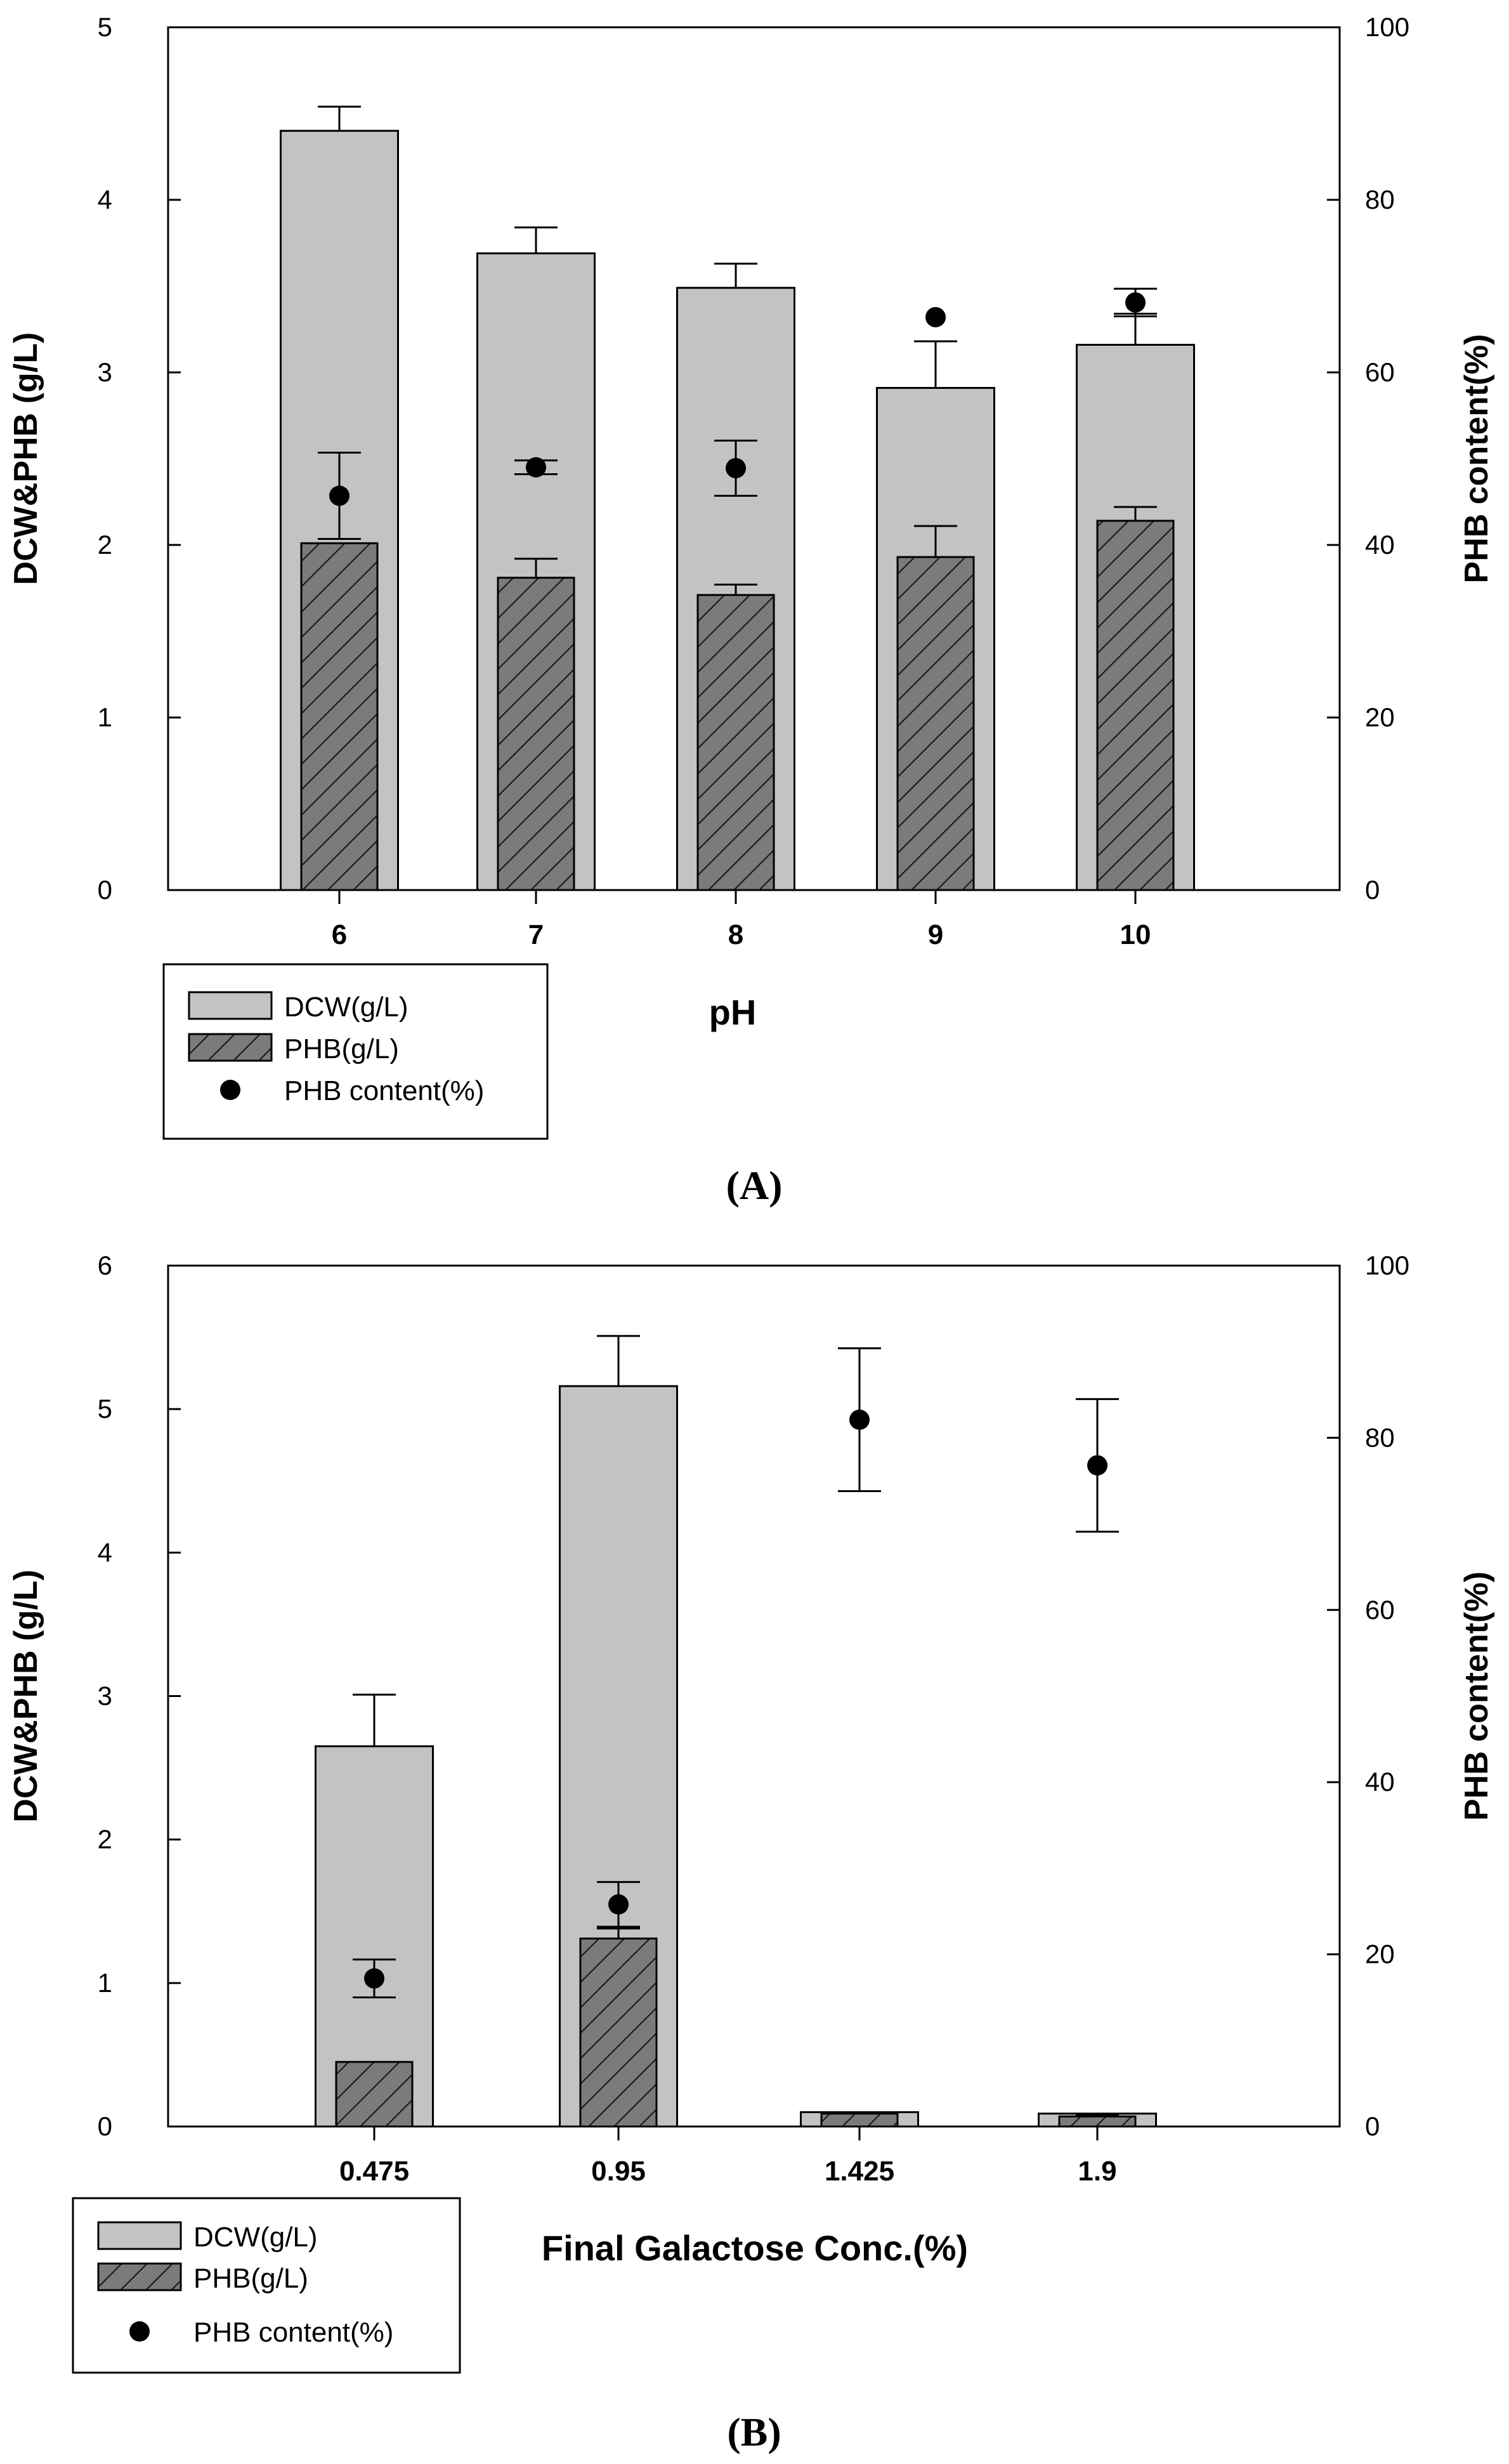  What do you see at coordinates (755, 2248) in the screenshot?
I see `x-axis-label: Final Galactose Conc.(%)` at bounding box center [755, 2248].